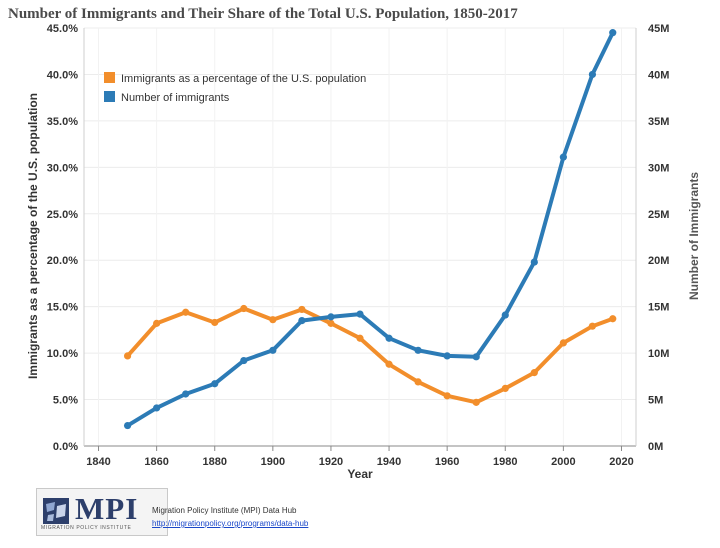 The height and width of the screenshot is (548, 720). Describe the element at coordinates (447, 462) in the screenshot. I see `x-tick: 1960` at that location.